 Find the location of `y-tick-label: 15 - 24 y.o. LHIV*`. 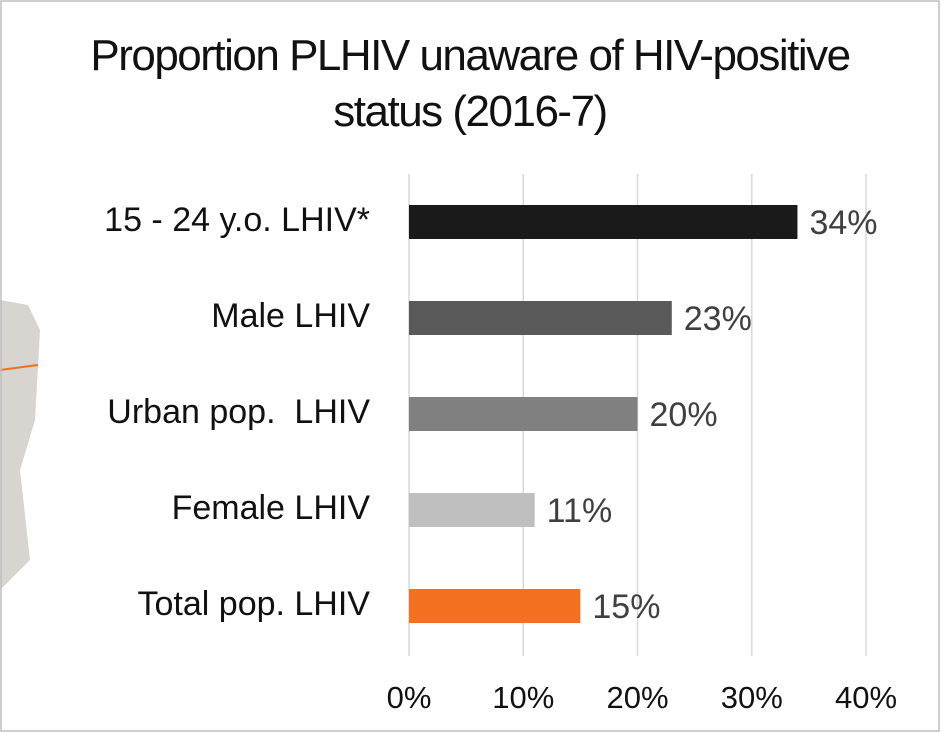

y-tick-label: 15 - 24 y.o. LHIV* is located at coordinates (237, 220).